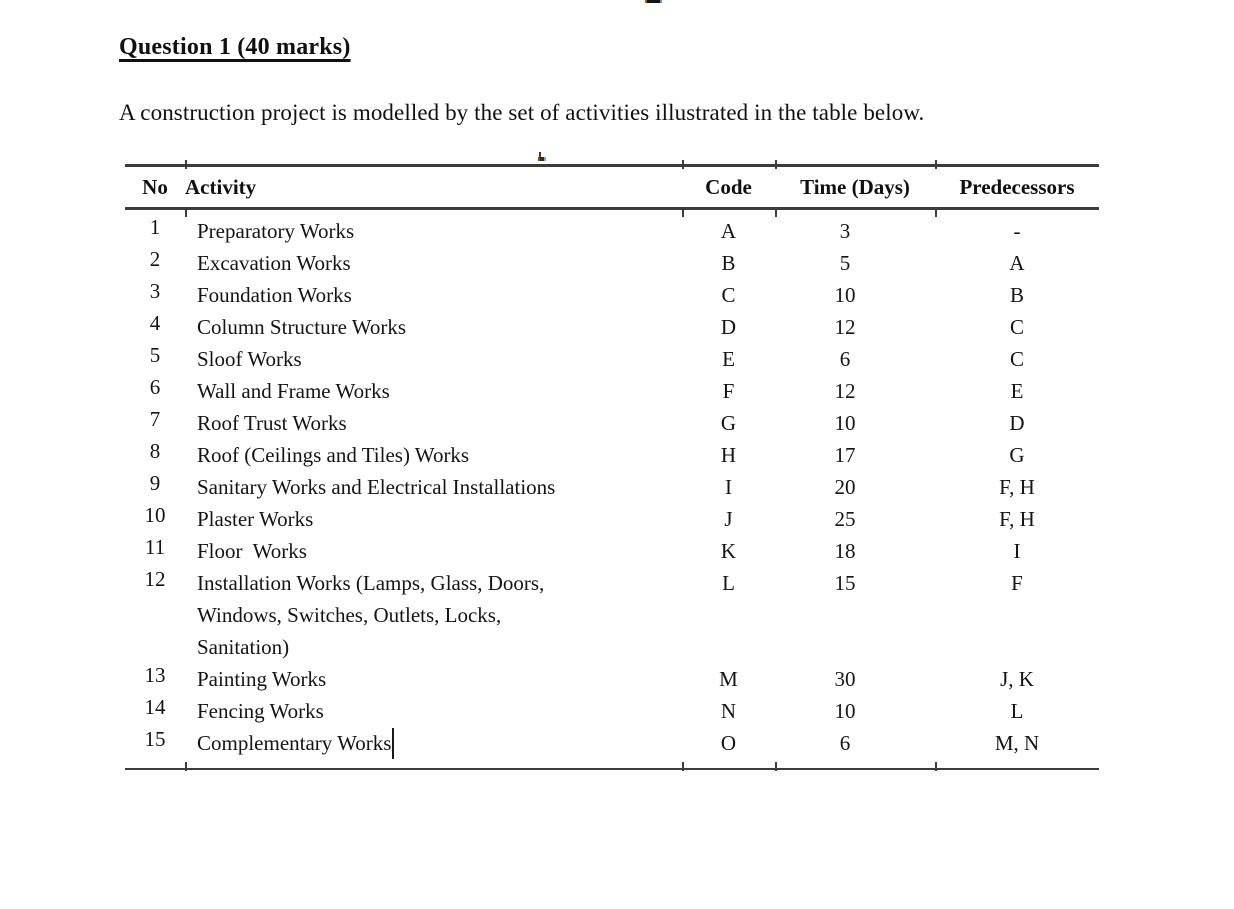 This screenshot has width=1234, height=909. I want to click on cell-activity: Wall and Frame Works, so click(293, 391).